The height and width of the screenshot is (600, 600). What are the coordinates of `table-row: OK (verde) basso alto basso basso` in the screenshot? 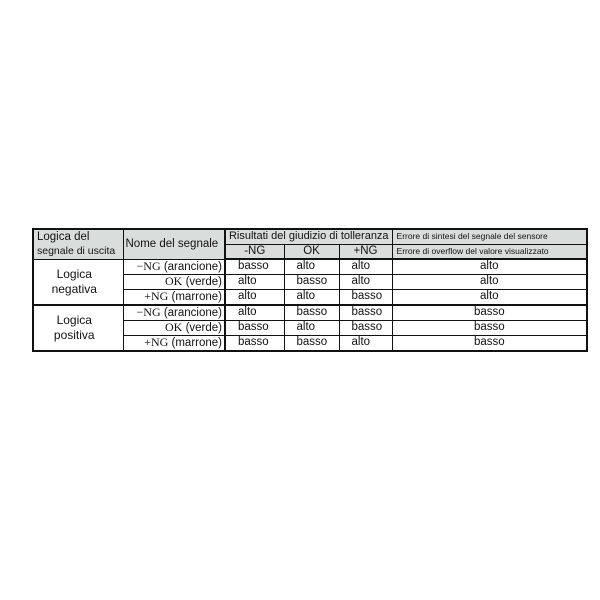 It's located at (310, 327).